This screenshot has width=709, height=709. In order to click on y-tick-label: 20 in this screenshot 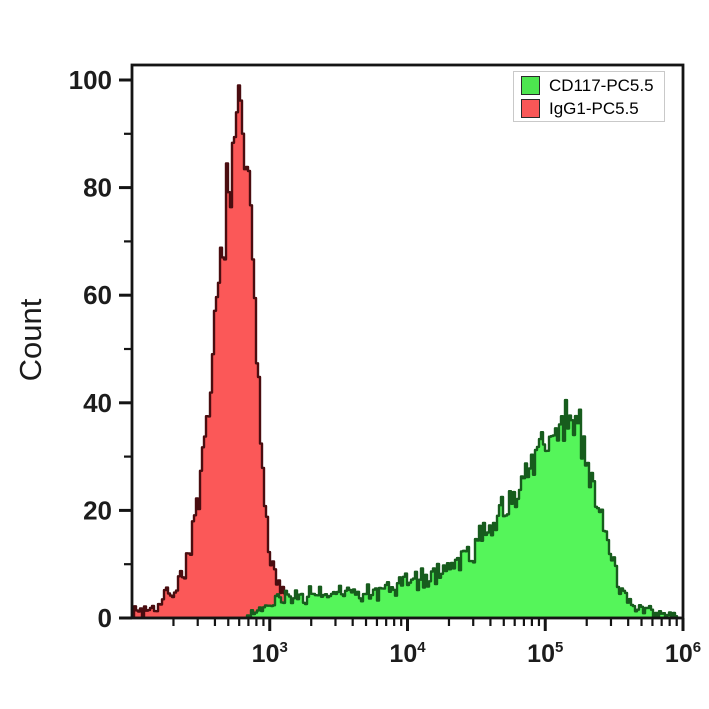, I will do `click(97, 510)`.